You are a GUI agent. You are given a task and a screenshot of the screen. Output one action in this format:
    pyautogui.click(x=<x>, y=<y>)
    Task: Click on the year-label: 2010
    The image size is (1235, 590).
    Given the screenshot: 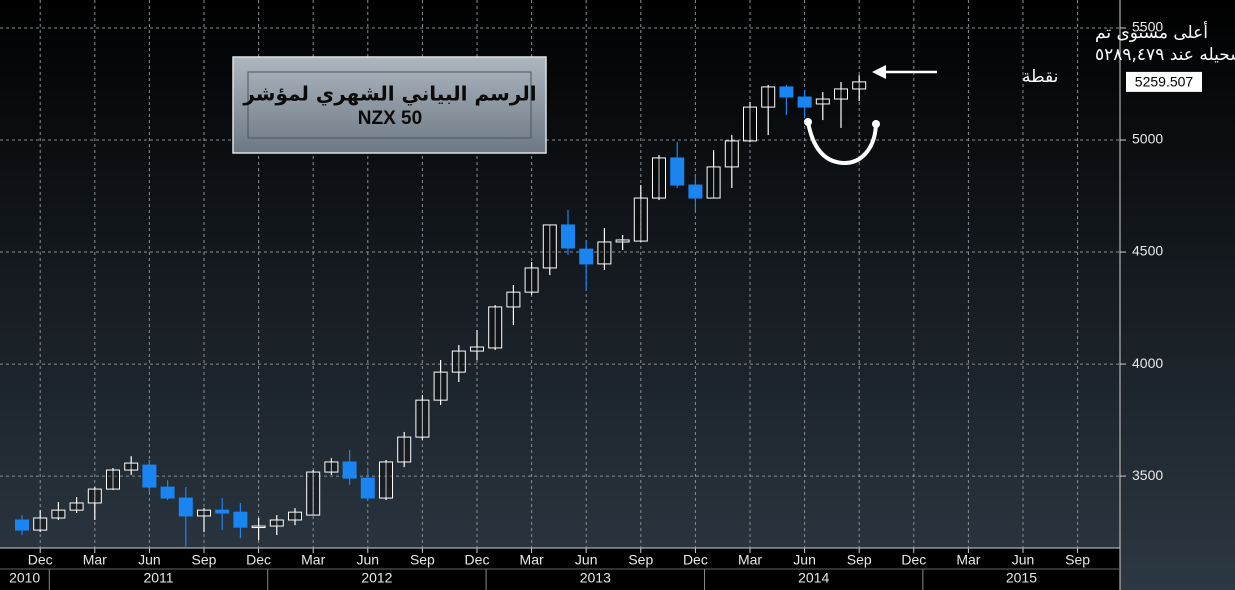 What is the action you would take?
    pyautogui.click(x=24, y=578)
    